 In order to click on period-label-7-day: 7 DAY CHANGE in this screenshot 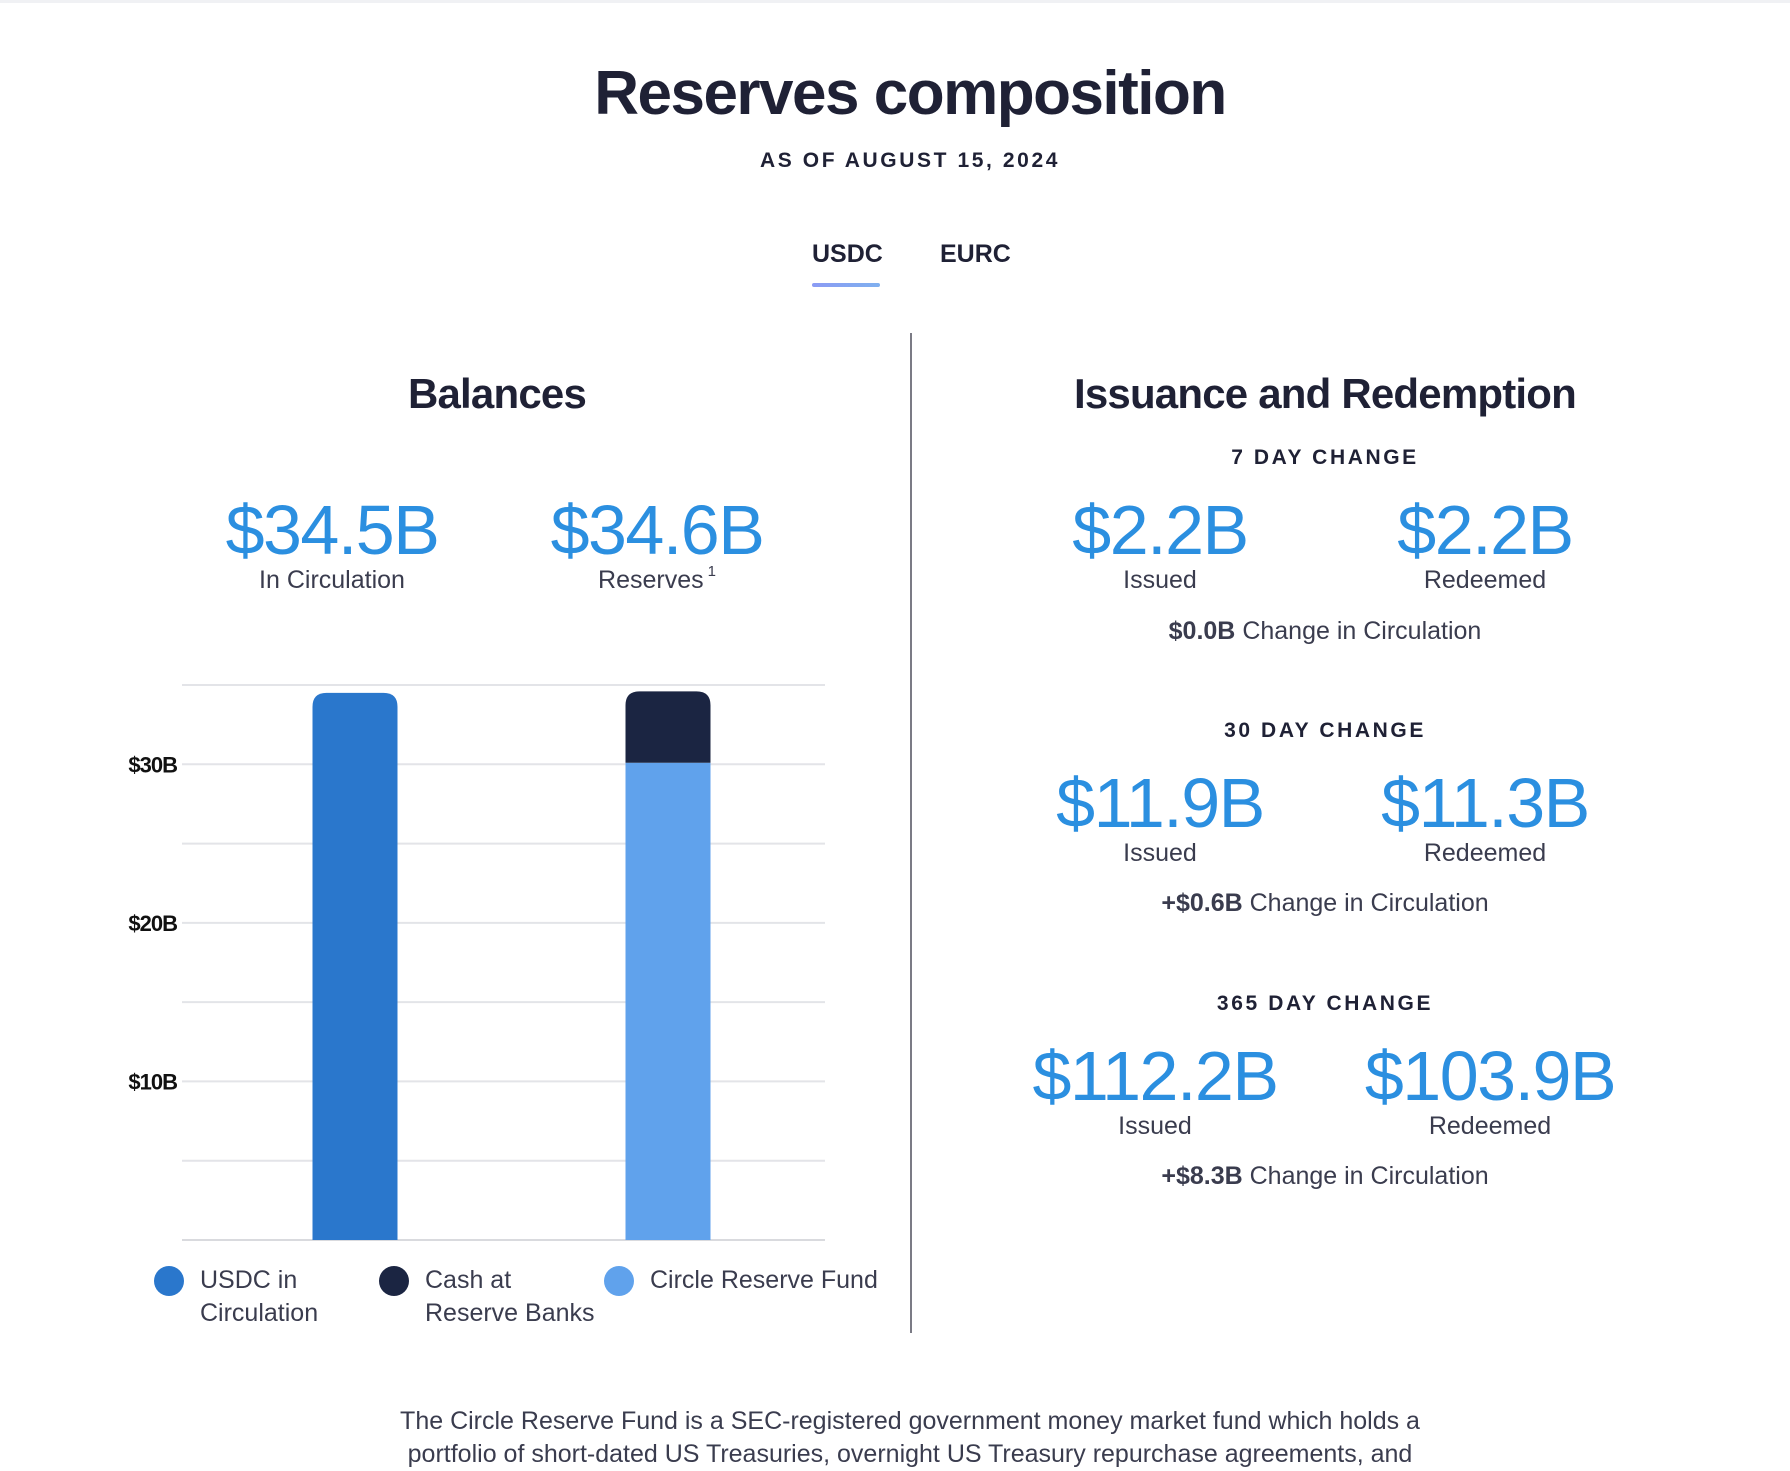, I will do `click(1325, 457)`.